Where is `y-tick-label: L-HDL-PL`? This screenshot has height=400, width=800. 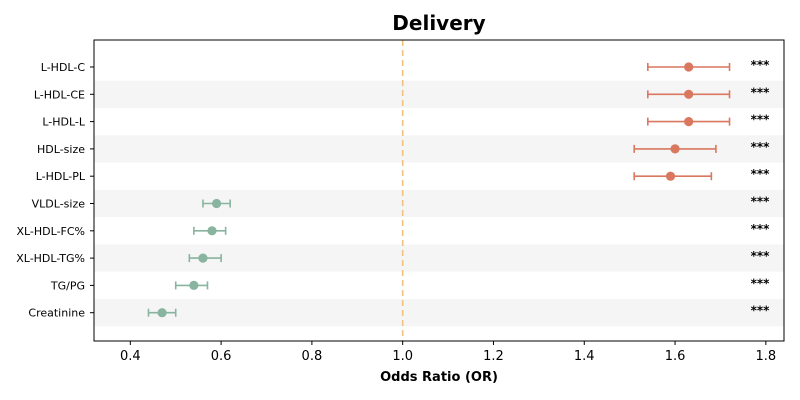 y-tick-label: L-HDL-PL is located at coordinates (61, 176).